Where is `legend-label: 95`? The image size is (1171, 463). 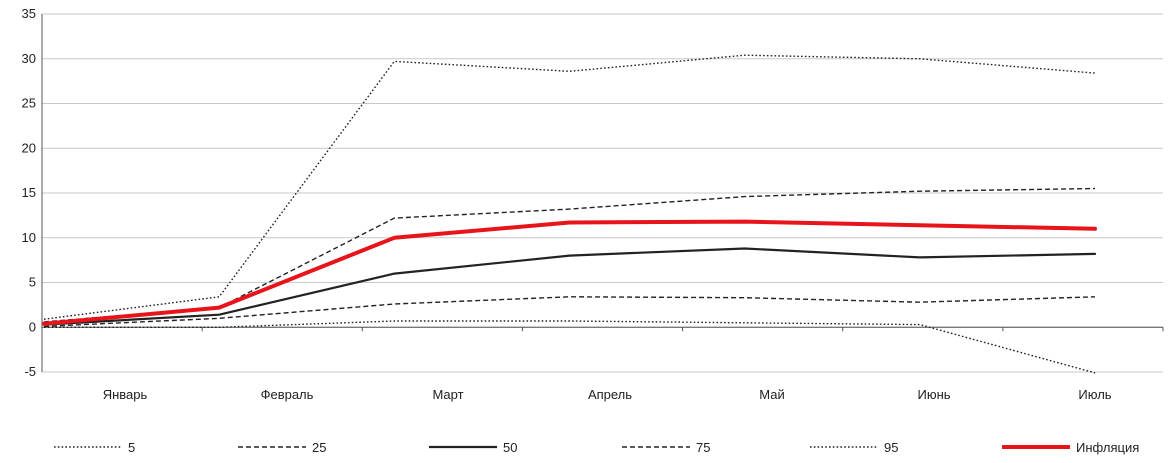 legend-label: 95 is located at coordinates (891, 447).